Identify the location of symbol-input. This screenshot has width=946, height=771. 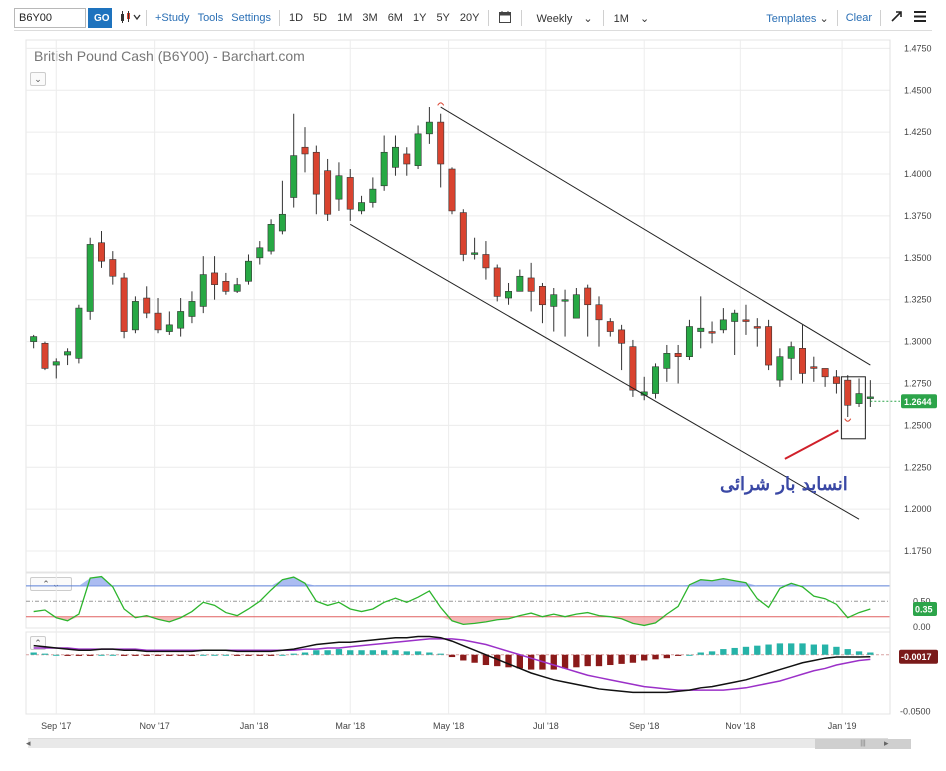
(50, 18).